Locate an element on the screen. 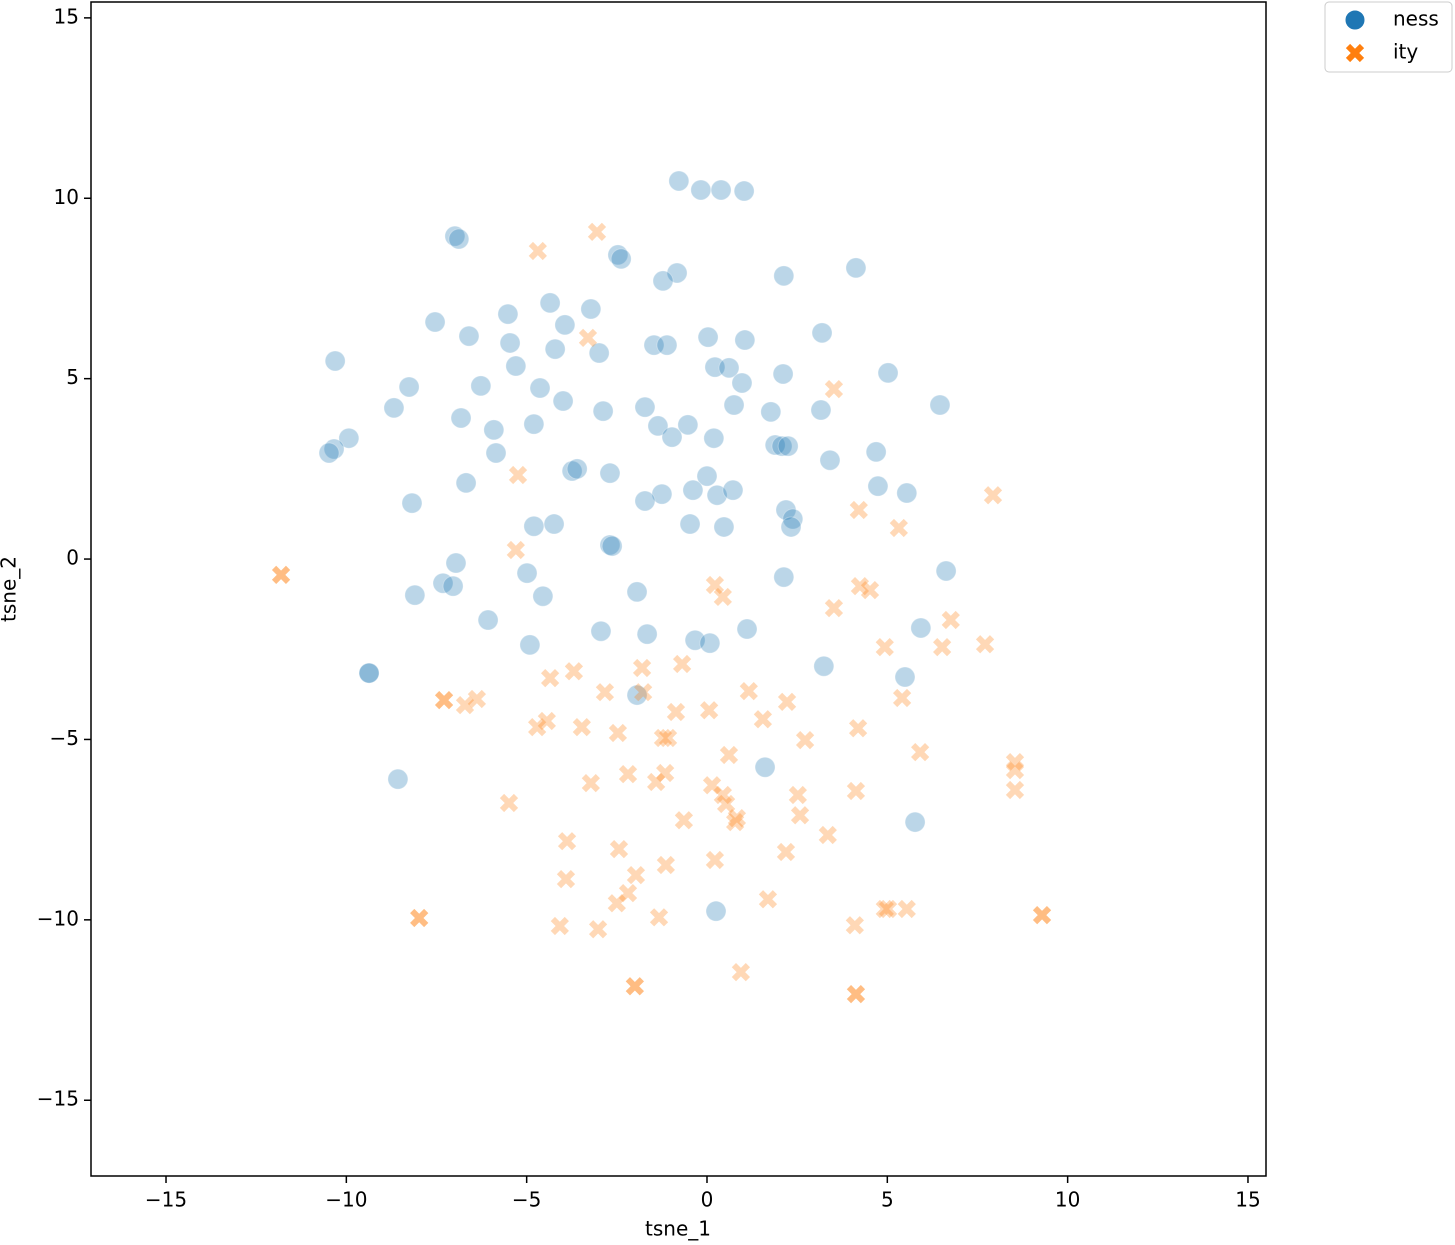  y-tick-label: 15 is located at coordinates (66, 16).